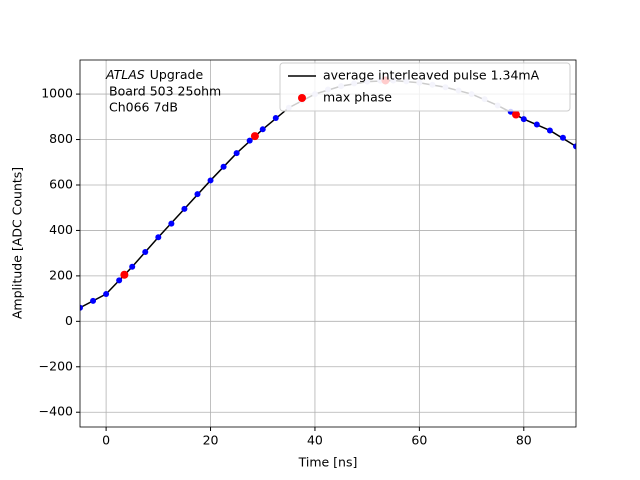 The image size is (640, 480). What do you see at coordinates (328, 462) in the screenshot?
I see `x-axis-label: Time [ns]` at bounding box center [328, 462].